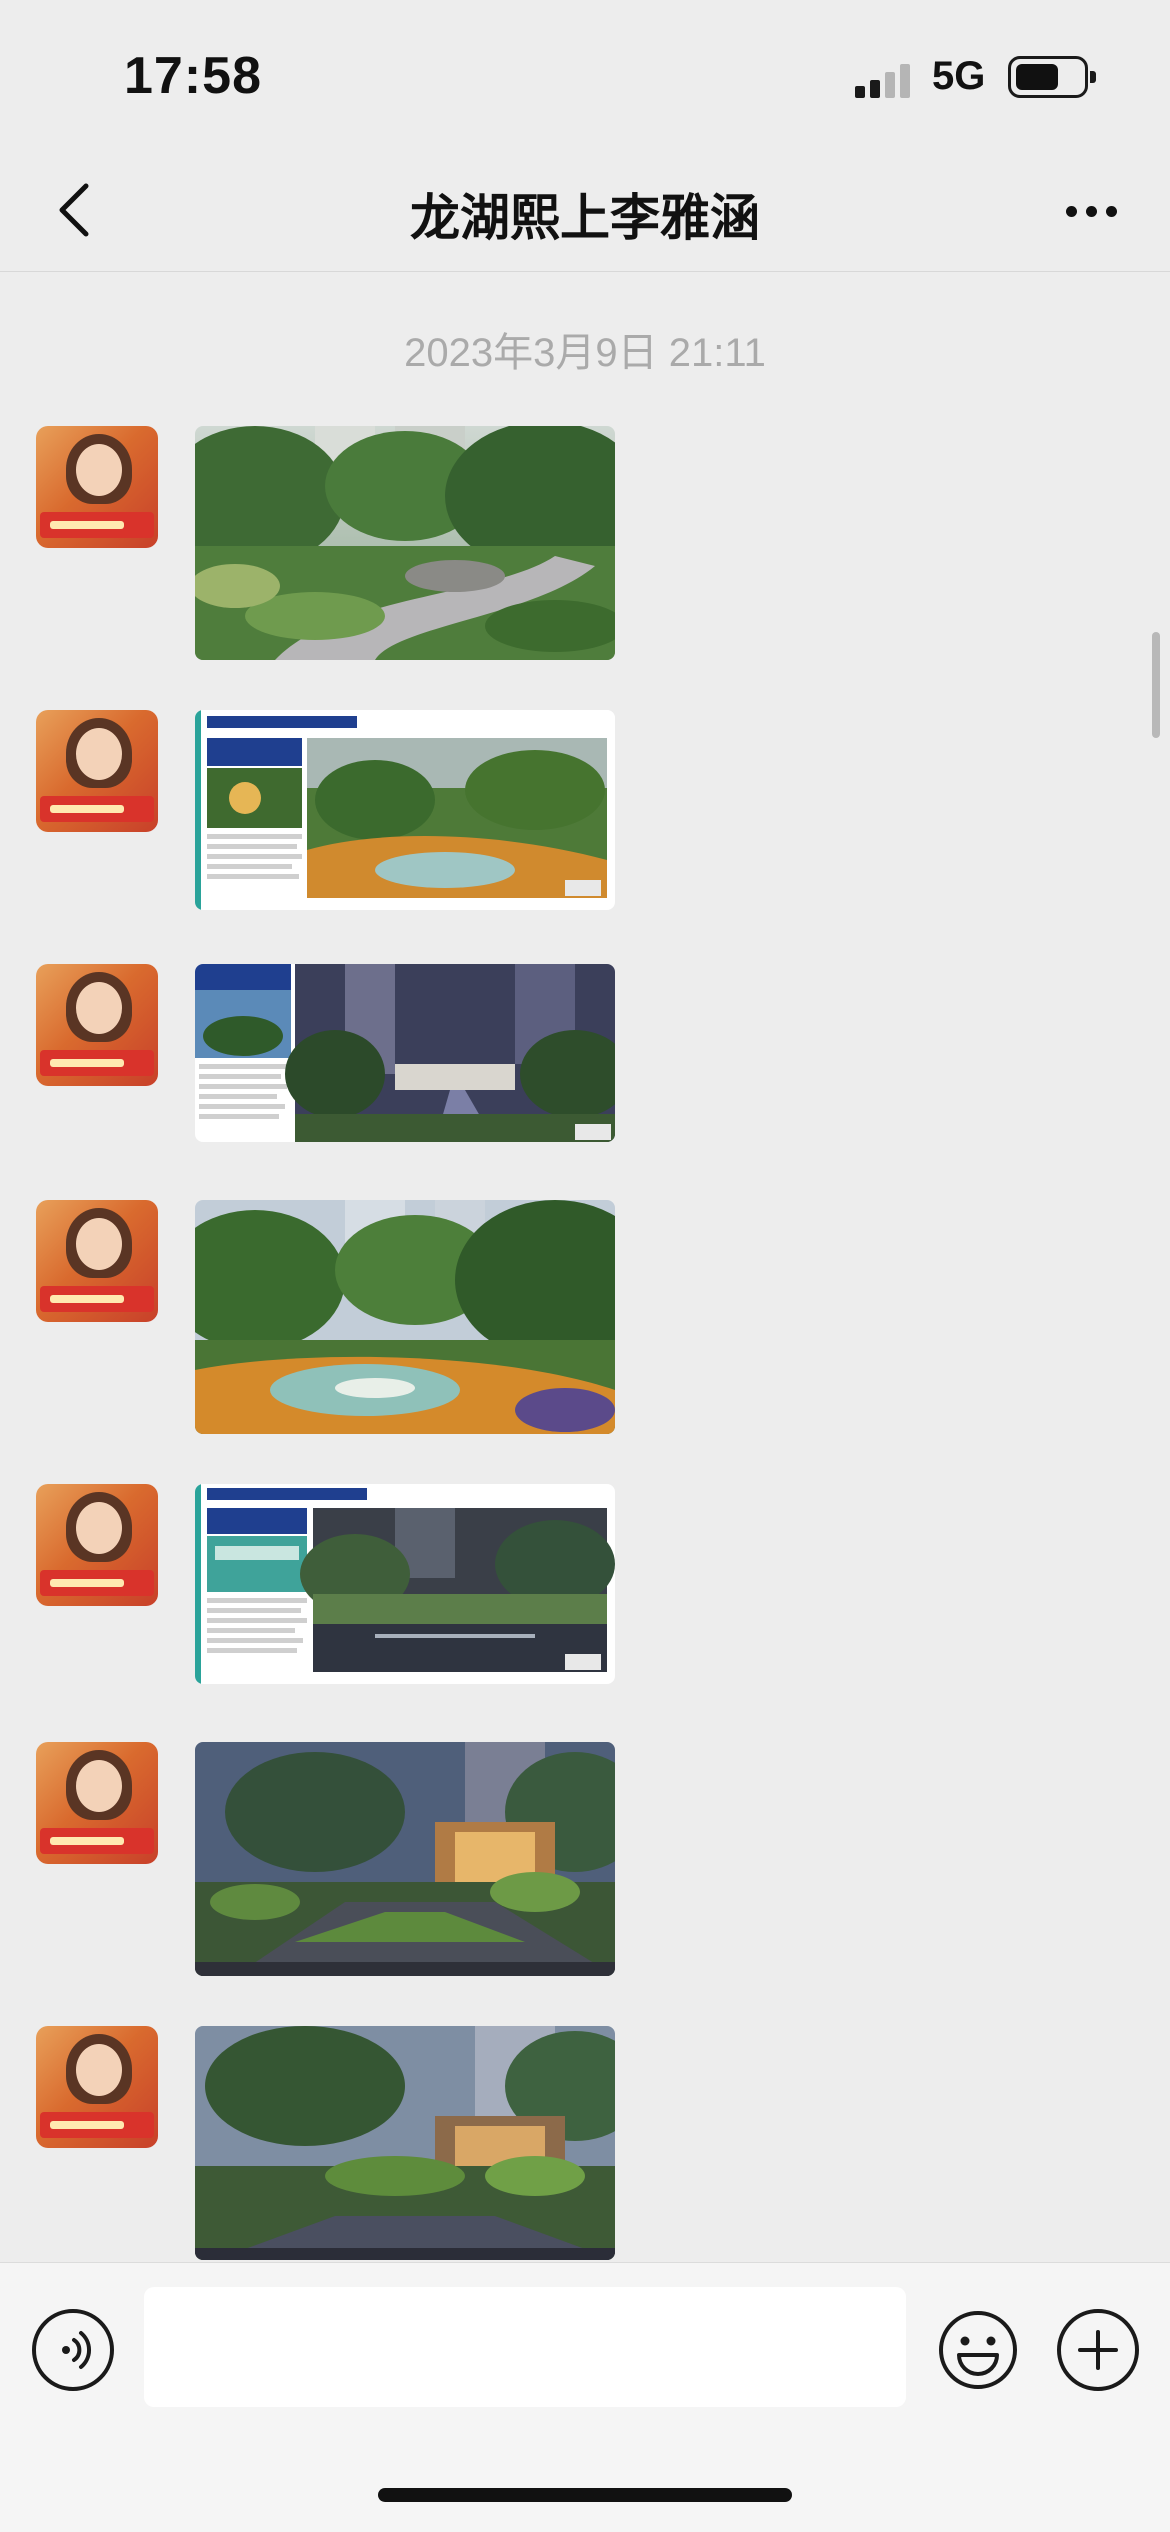  What do you see at coordinates (883, 80) in the screenshot?
I see `cellular-signal-icon` at bounding box center [883, 80].